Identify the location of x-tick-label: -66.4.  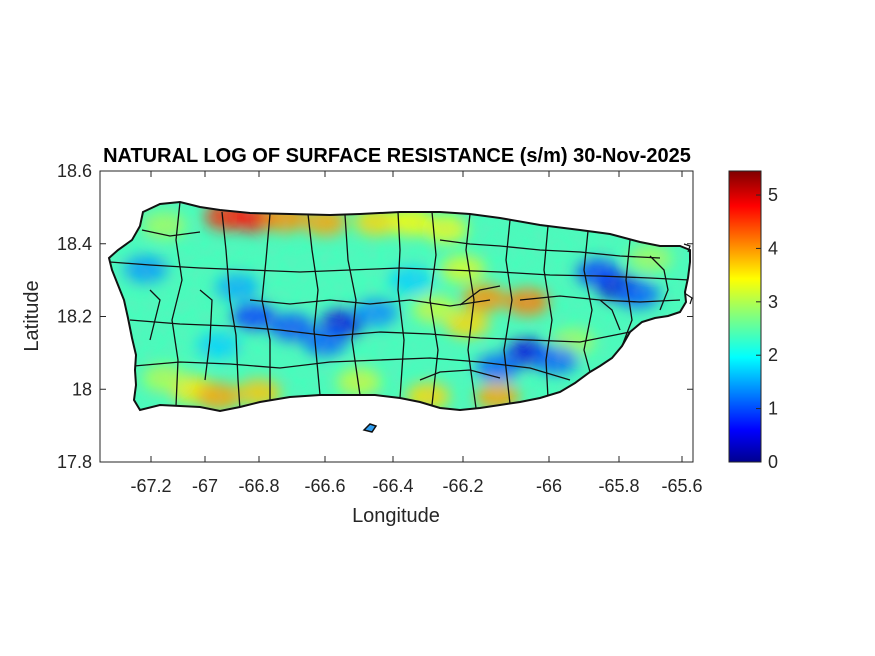
(392, 486).